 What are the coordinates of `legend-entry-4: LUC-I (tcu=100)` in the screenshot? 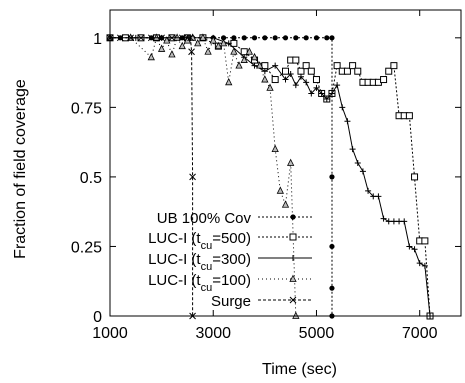 It's located at (230, 283).